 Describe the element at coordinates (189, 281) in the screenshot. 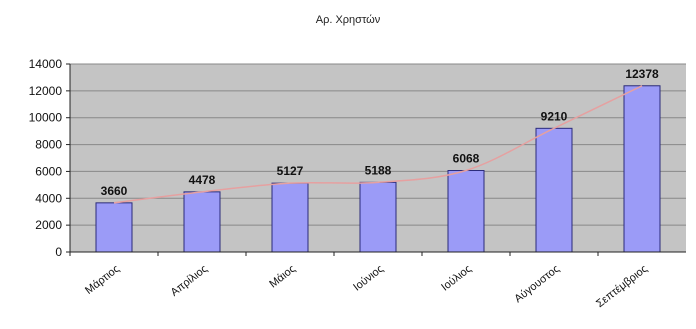

I see `category-label: Απρίλιος` at that location.